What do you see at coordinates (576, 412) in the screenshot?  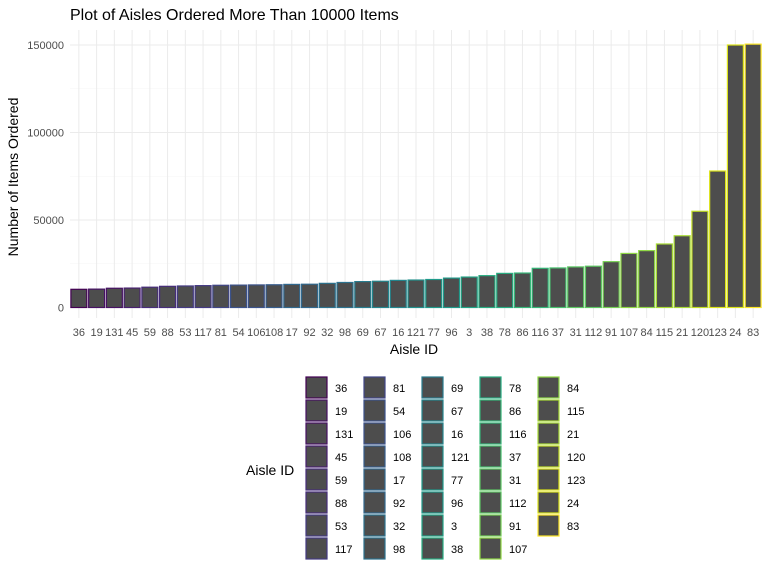 I see `legend-label: 115` at bounding box center [576, 412].